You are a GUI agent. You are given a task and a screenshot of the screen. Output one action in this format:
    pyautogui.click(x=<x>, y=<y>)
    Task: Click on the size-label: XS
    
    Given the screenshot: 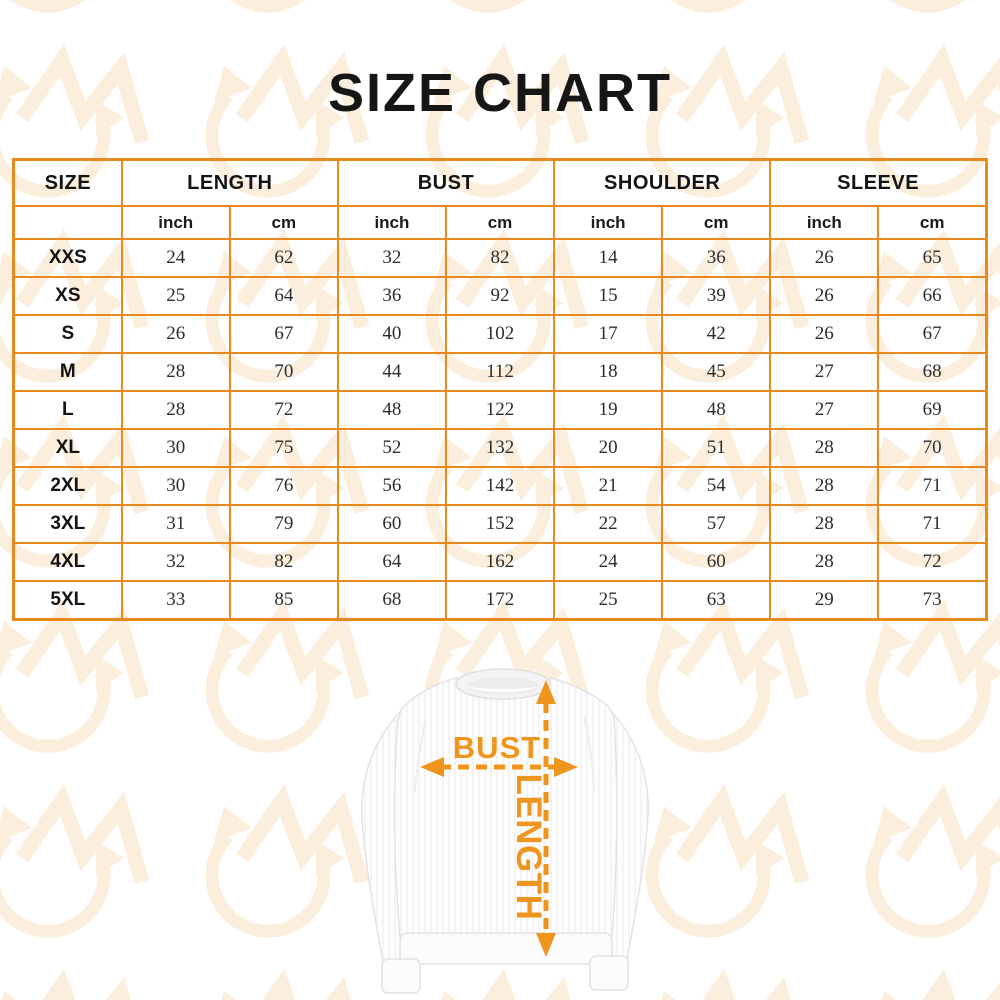 What is the action you would take?
    pyautogui.click(x=67, y=296)
    